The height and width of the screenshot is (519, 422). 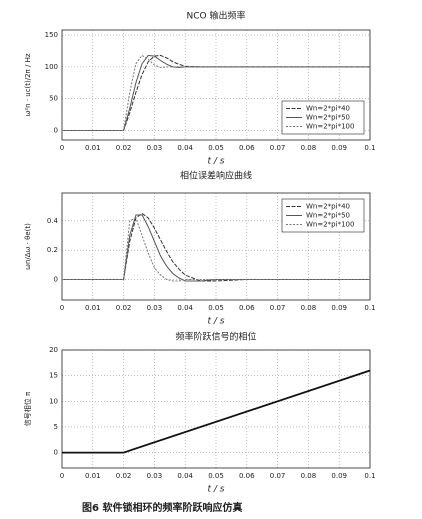 What do you see at coordinates (216, 176) in the screenshot?
I see `chart-title: 相位误差响应曲线` at bounding box center [216, 176].